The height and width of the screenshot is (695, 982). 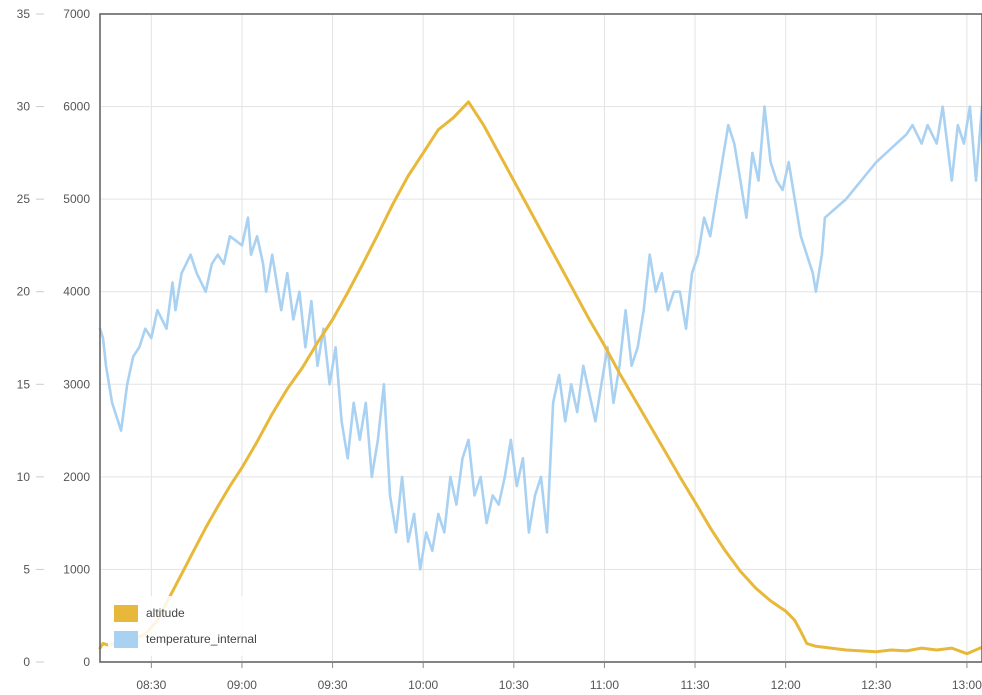 What do you see at coordinates (24, 477) in the screenshot?
I see `y-left-tick-label: 10` at bounding box center [24, 477].